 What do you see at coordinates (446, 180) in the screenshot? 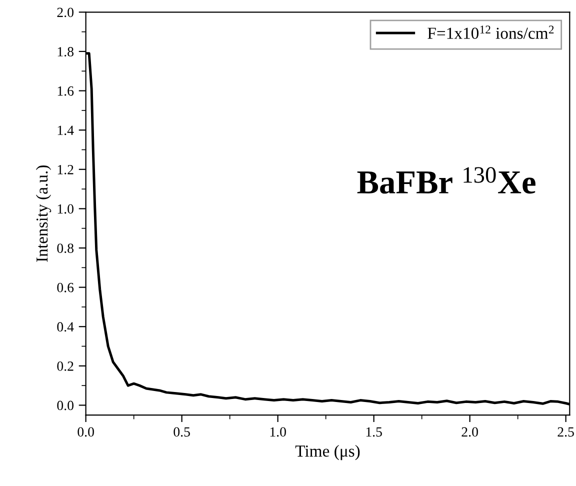
I see `annotation: BaFBr $^{130}$Xe` at bounding box center [446, 180].